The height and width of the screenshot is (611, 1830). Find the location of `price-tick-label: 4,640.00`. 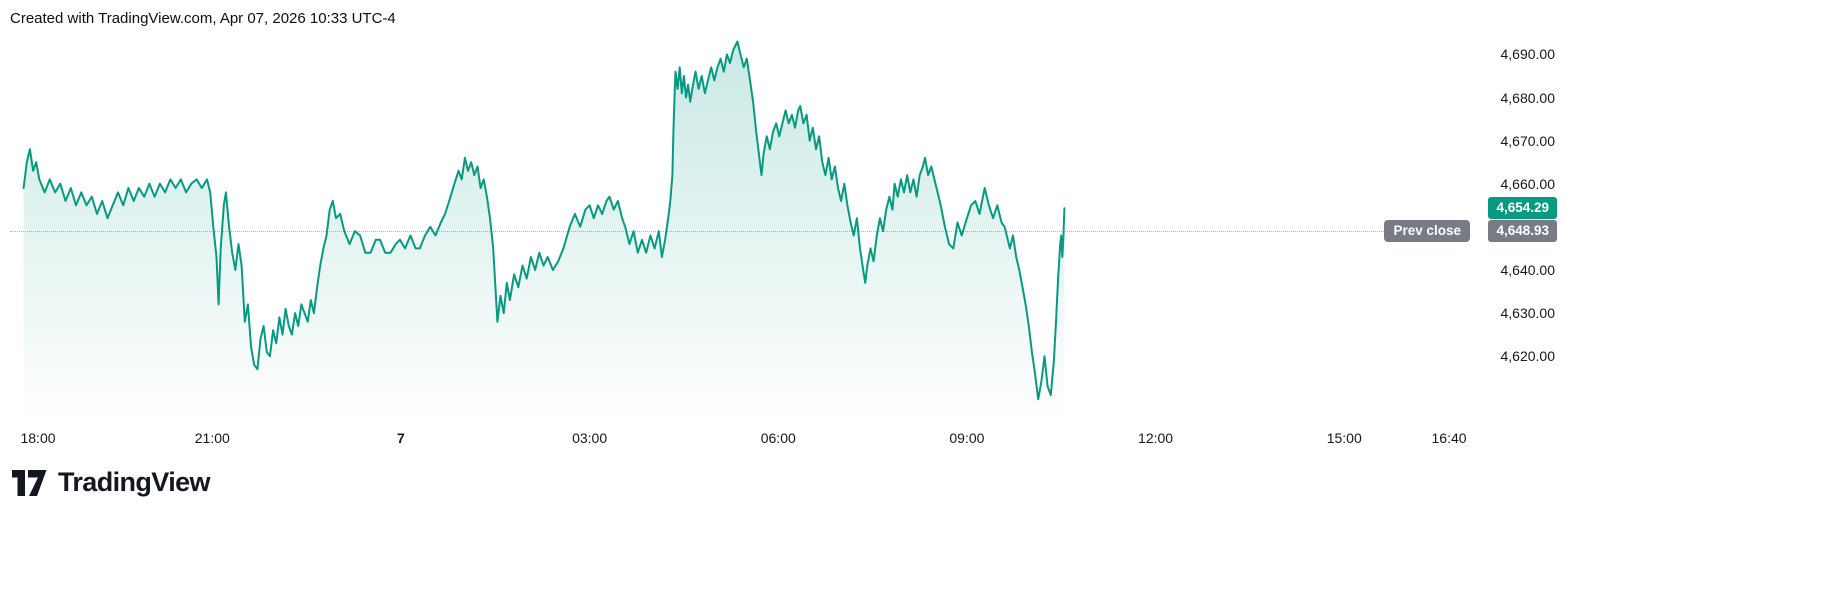

price-tick-label: 4,640.00 is located at coordinates (1528, 269).